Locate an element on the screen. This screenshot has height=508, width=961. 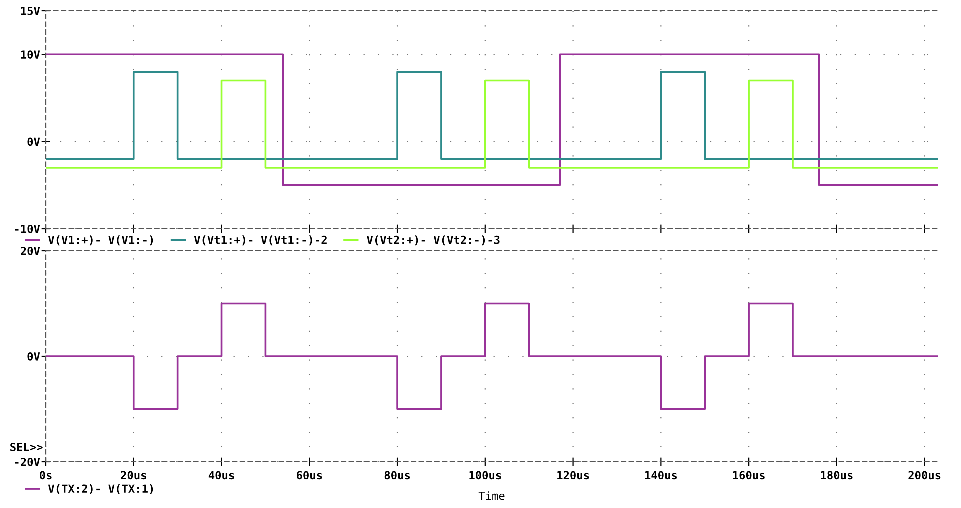
x-tick-label: 0s is located at coordinates (46, 475).